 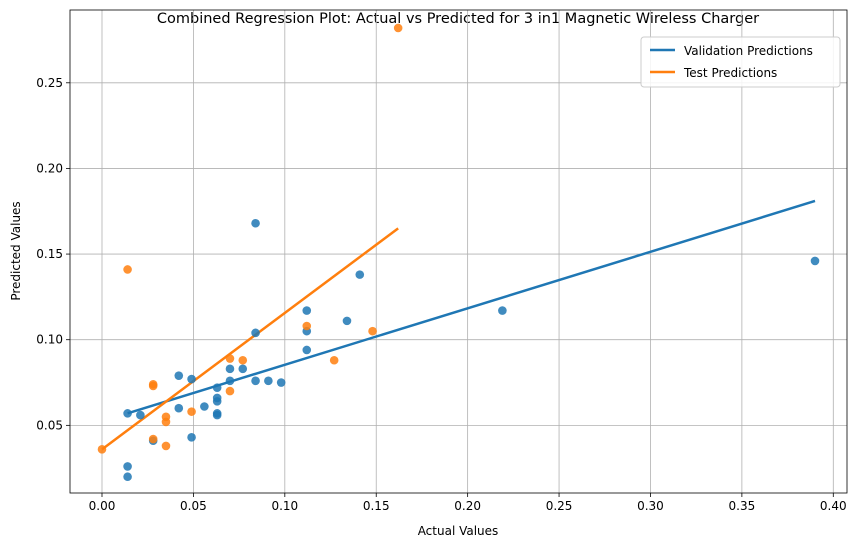 What do you see at coordinates (742, 506) in the screenshot?
I see `x-tick-label: 0.35` at bounding box center [742, 506].